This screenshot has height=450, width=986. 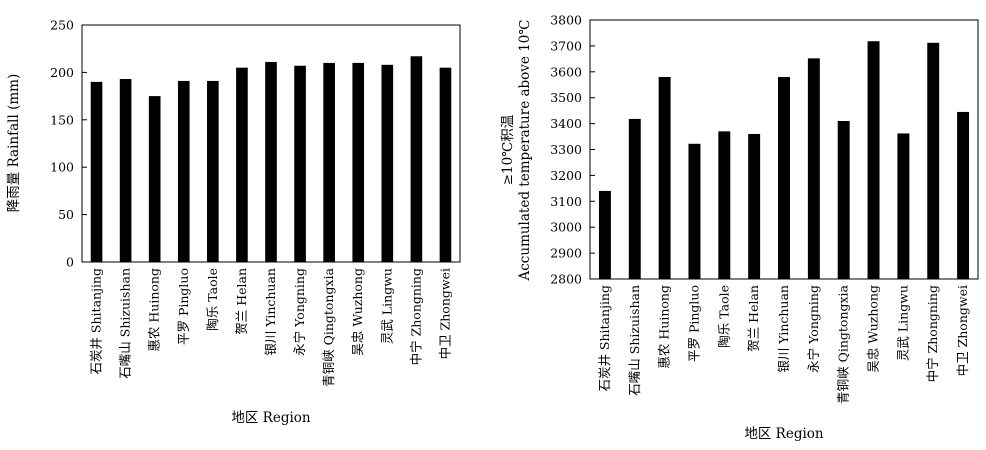 What do you see at coordinates (566, 123) in the screenshot?
I see `y-tick-label: 3400` at bounding box center [566, 123].